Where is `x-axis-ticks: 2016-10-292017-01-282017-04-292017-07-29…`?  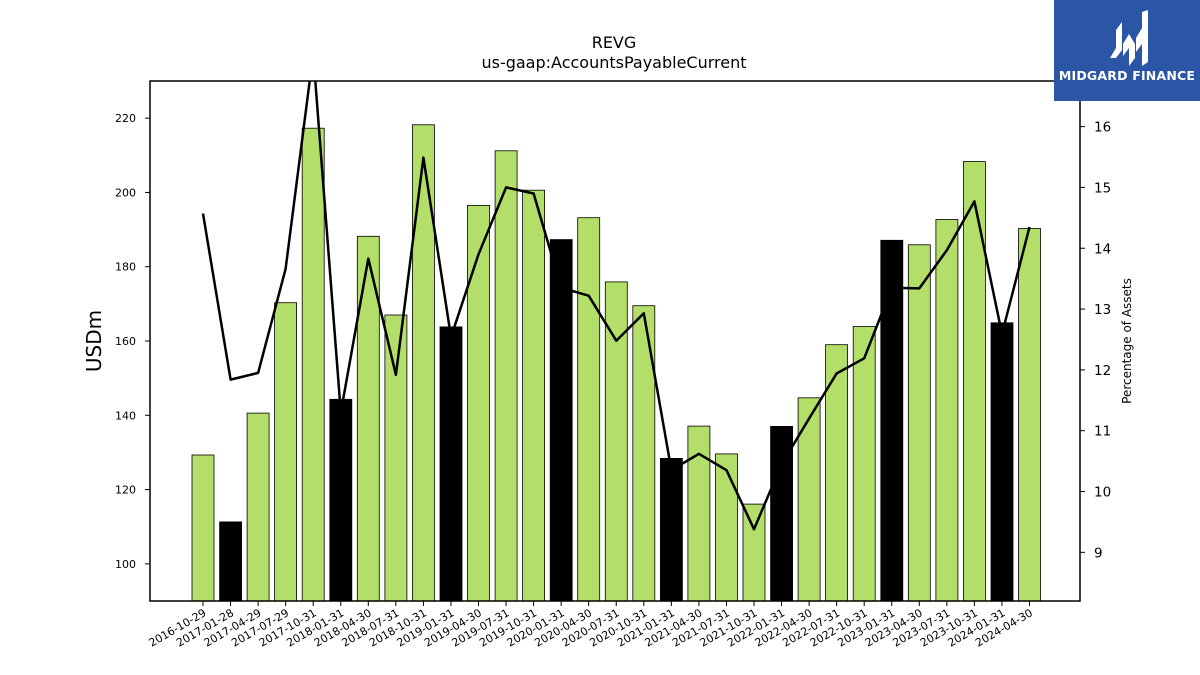 x-axis-ticks: 2016-10-292017-01-282017-04-292017-07-29… is located at coordinates (591, 625).